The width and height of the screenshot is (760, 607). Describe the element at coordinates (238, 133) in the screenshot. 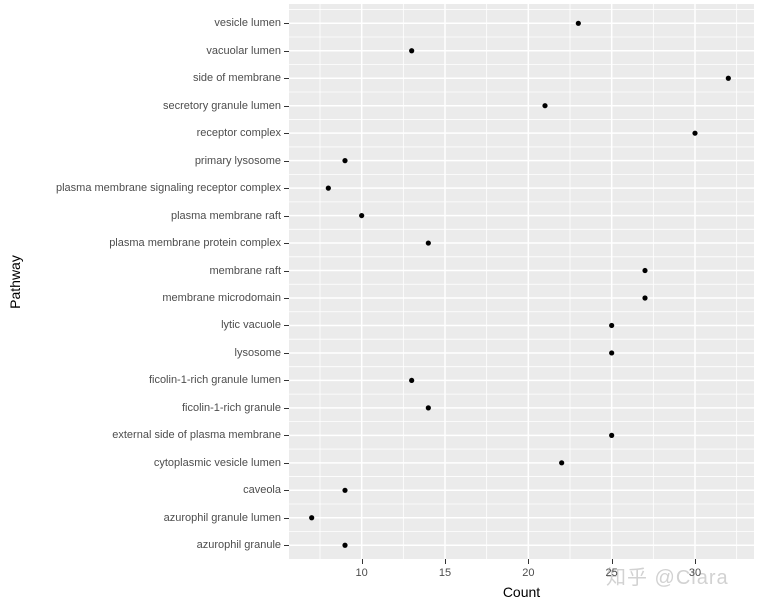

I see `y-category-label: receptor complex` at that location.